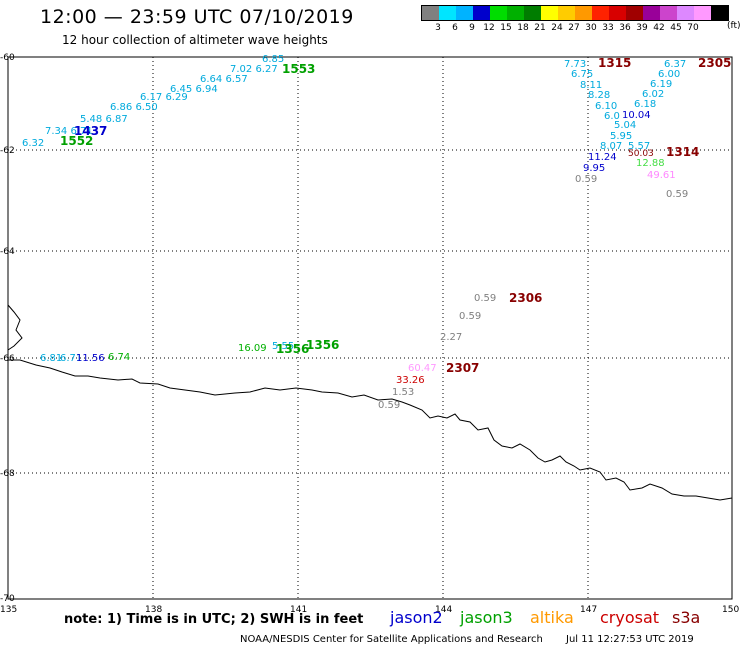 Image resolution: width=740 pixels, height=650 pixels. Describe the element at coordinates (614, 63) in the screenshot. I see `track-time-label: 1315` at that location.